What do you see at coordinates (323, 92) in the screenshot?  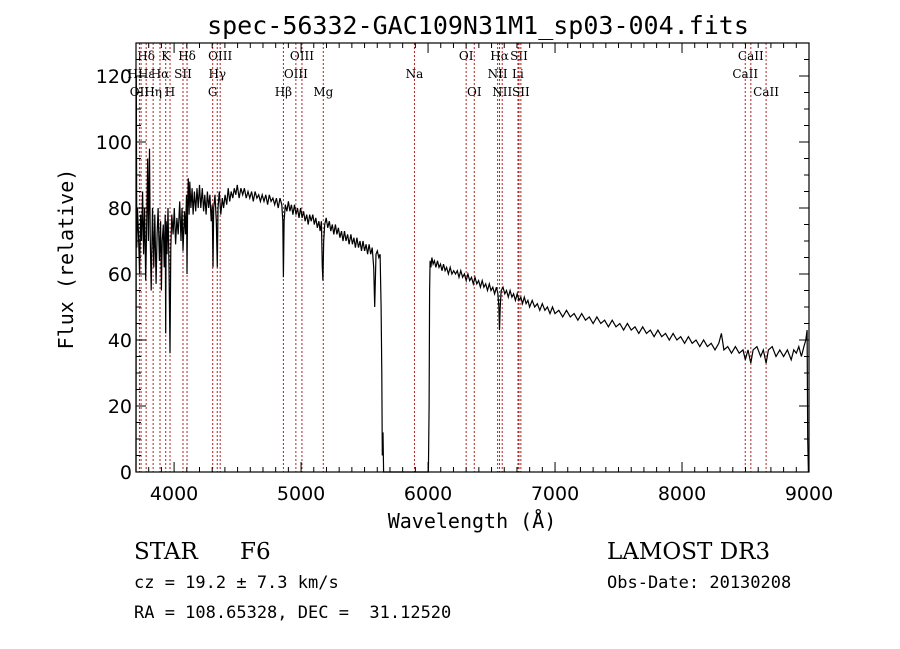 I see `marker-label: Mg` at bounding box center [323, 92].